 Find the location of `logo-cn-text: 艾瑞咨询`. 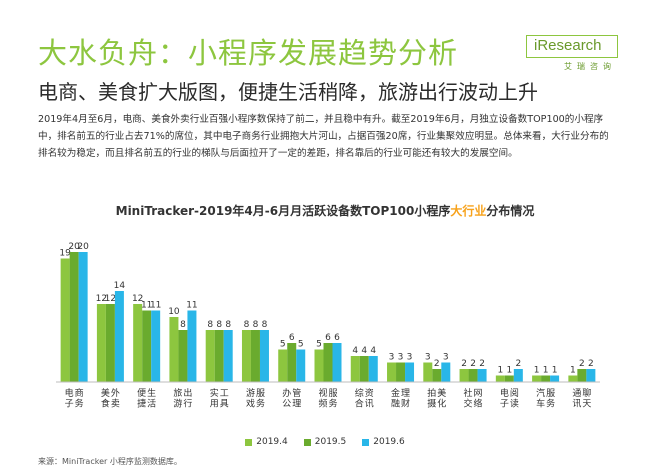

logo-cn-text: 艾瑞咨询 is located at coordinates (590, 66).